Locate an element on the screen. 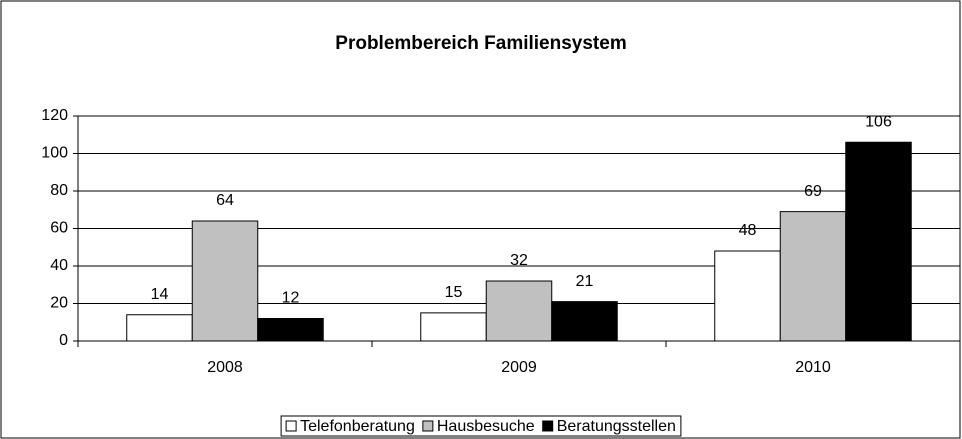 The width and height of the screenshot is (962, 439). data-label: 14 is located at coordinates (160, 294).